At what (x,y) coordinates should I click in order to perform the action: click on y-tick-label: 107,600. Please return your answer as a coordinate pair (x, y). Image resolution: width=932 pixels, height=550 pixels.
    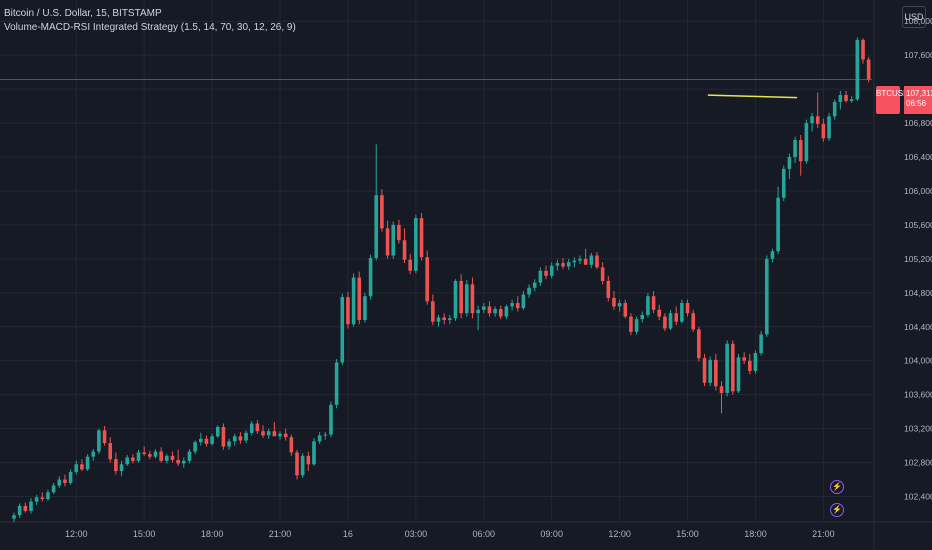
    Looking at the image, I should click on (918, 55).